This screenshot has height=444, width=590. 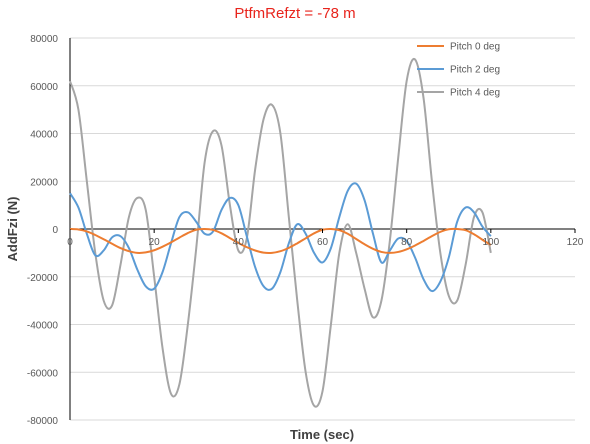 I want to click on x-tick-label: 120, so click(x=575, y=242).